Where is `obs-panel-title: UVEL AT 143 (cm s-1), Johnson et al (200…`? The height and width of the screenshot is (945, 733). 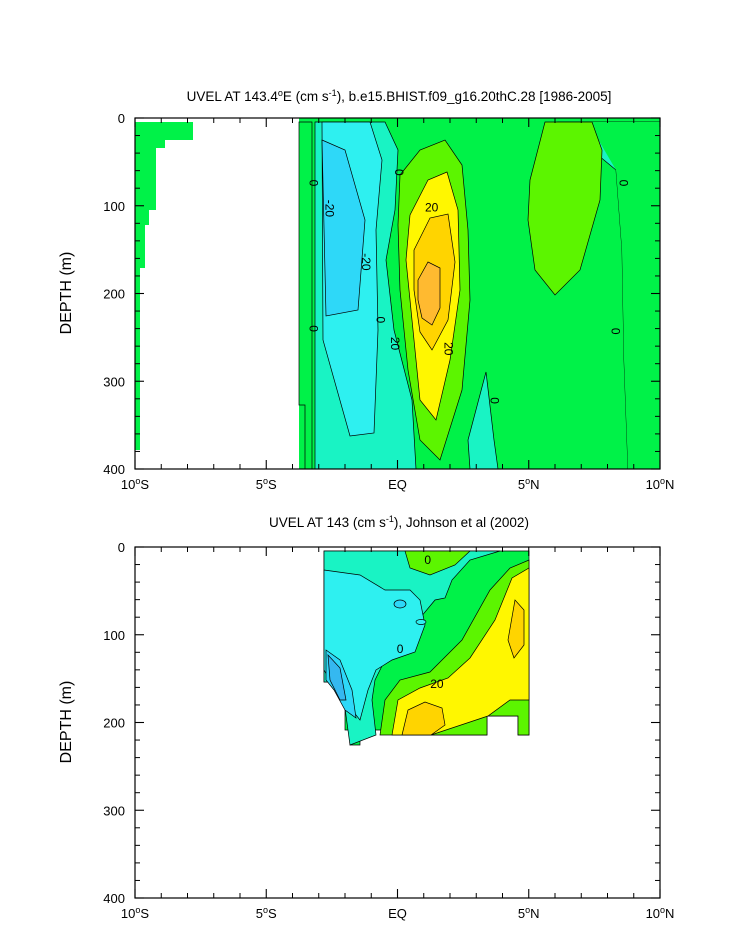 obs-panel-title: UVEL AT 143 (cm s-1), Johnson et al (200… is located at coordinates (399, 522).